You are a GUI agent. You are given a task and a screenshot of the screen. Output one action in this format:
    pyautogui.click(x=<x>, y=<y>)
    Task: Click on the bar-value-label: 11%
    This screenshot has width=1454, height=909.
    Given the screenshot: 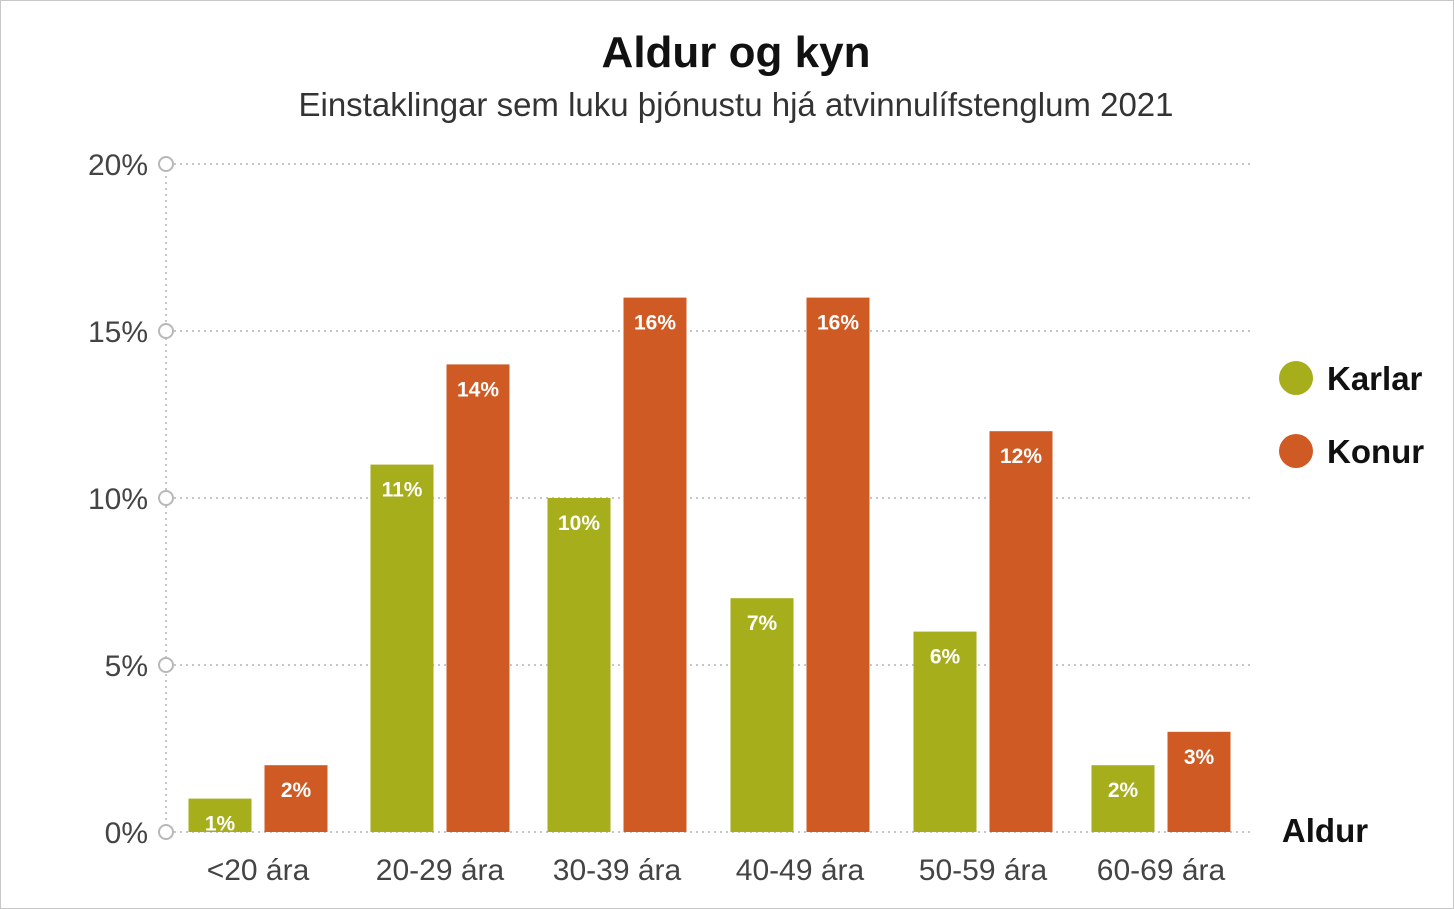 What is the action you would take?
    pyautogui.click(x=402, y=490)
    